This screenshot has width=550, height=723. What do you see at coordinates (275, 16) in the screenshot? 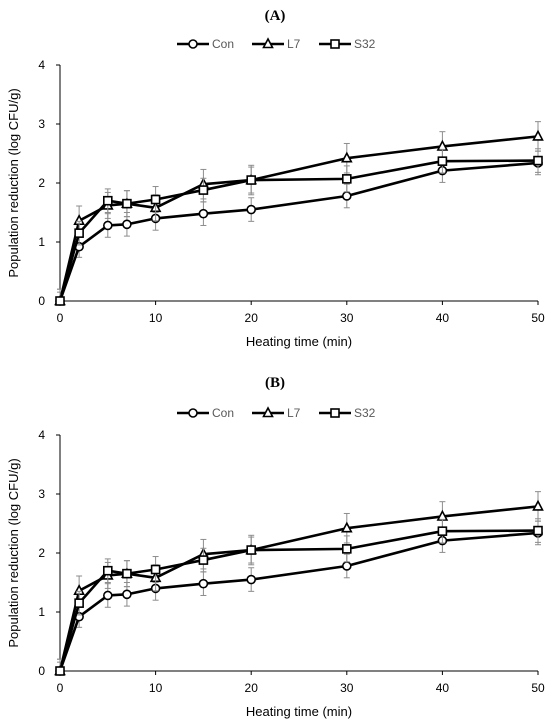
I see `panel-label: (A)` at bounding box center [275, 16].